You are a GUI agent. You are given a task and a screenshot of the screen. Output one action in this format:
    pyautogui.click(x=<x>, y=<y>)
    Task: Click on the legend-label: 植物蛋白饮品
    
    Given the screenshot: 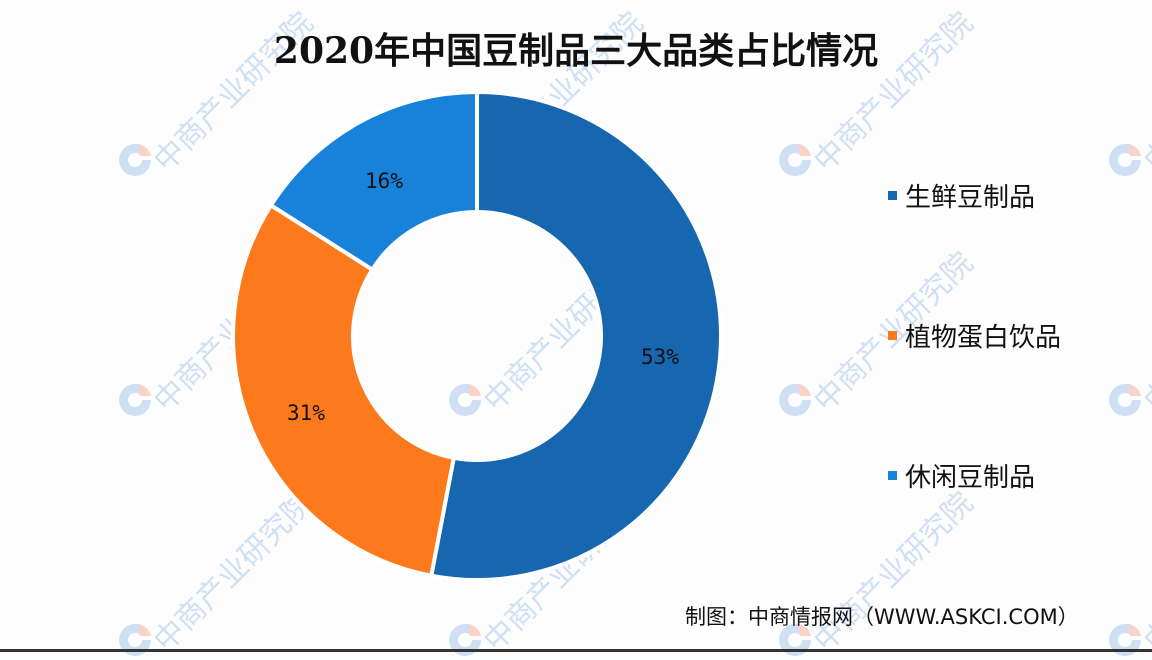 What is the action you would take?
    pyautogui.click(x=983, y=338)
    